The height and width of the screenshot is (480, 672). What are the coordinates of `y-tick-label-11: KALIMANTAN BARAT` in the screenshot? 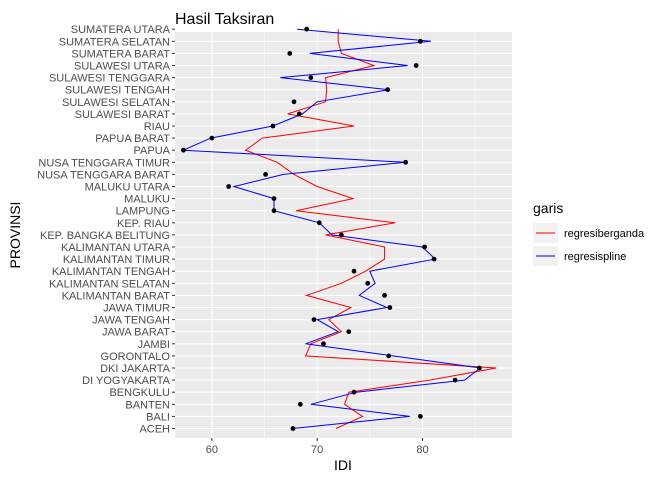 It's located at (116, 296).